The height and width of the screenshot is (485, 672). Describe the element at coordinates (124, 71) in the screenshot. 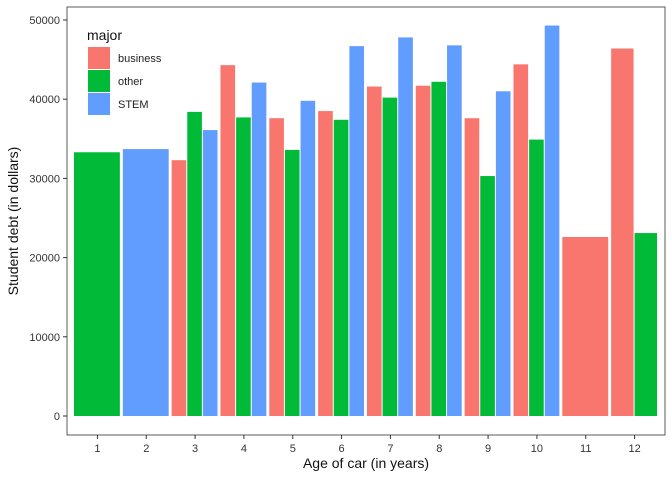

I see `legend: major business other STEM` at that location.